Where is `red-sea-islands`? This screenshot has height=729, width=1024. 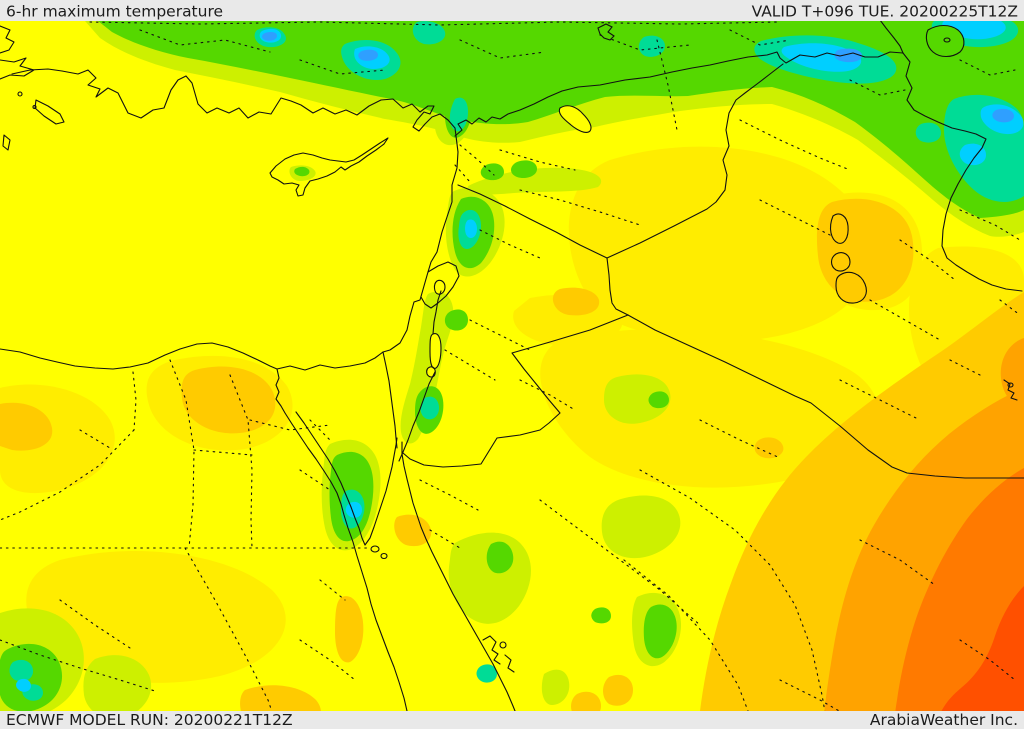 red-sea-islands is located at coordinates (442, 609).